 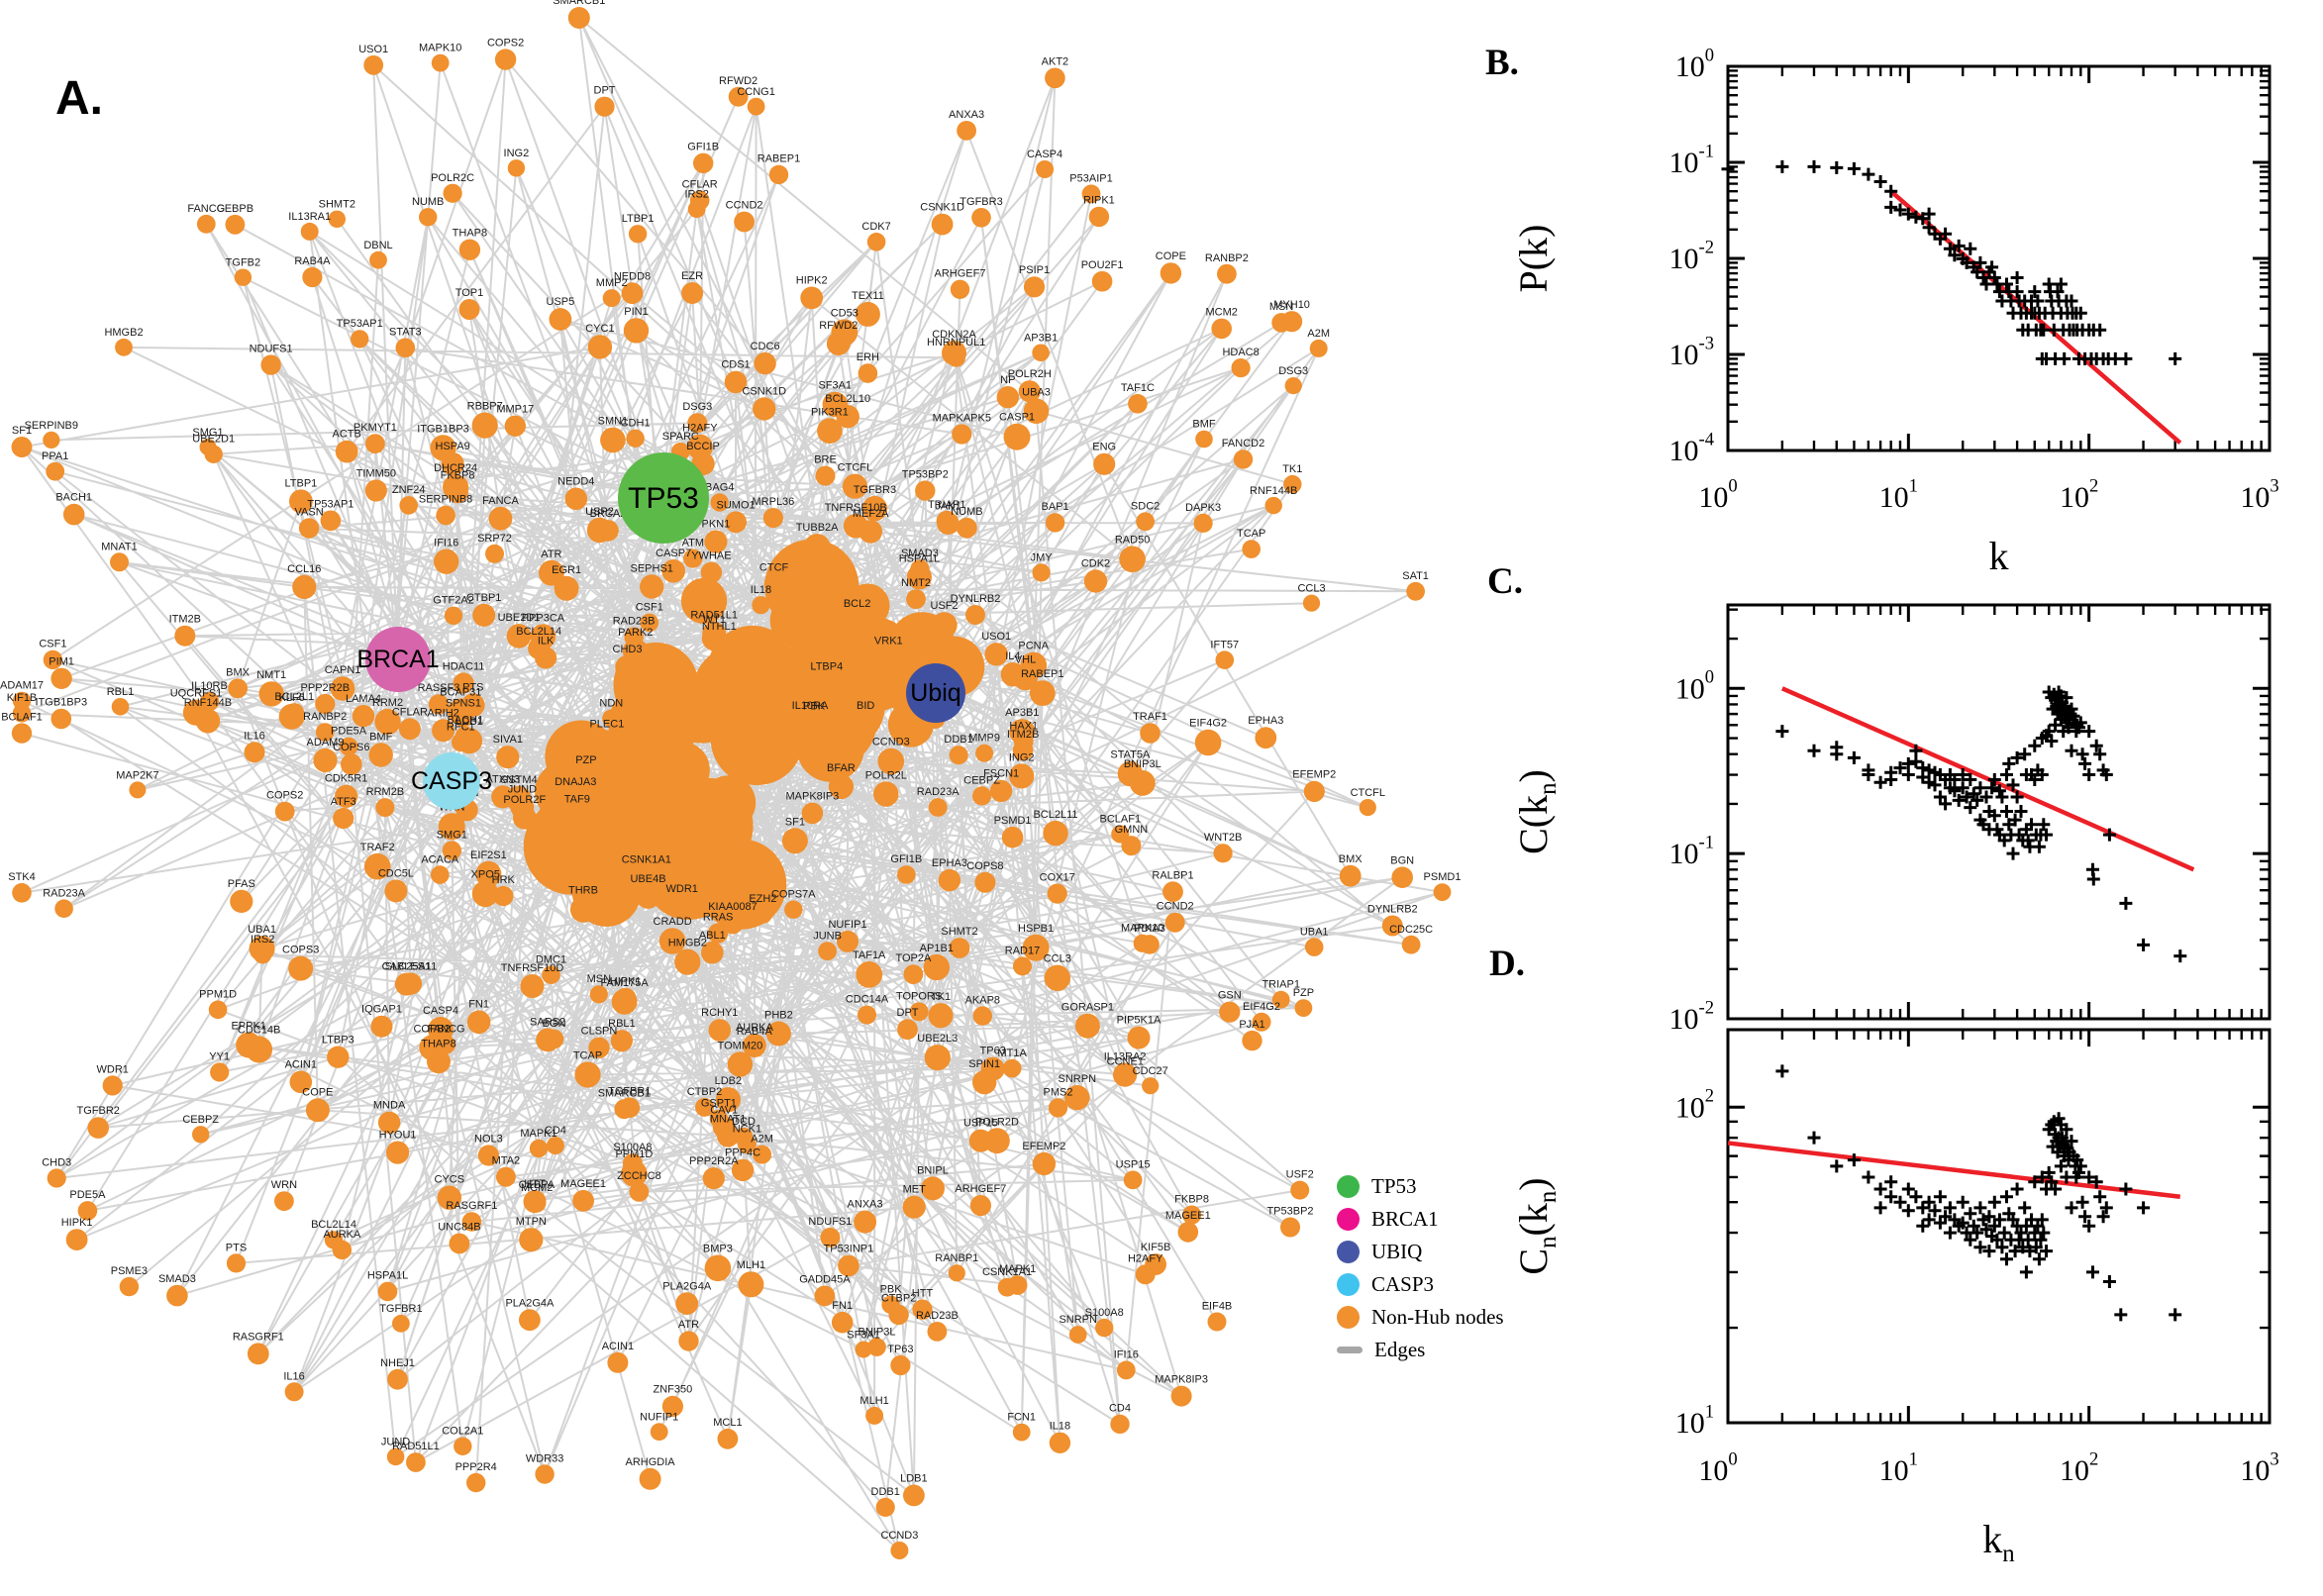 What do you see at coordinates (692, 276) in the screenshot?
I see `svg-text: EZR` at bounding box center [692, 276].